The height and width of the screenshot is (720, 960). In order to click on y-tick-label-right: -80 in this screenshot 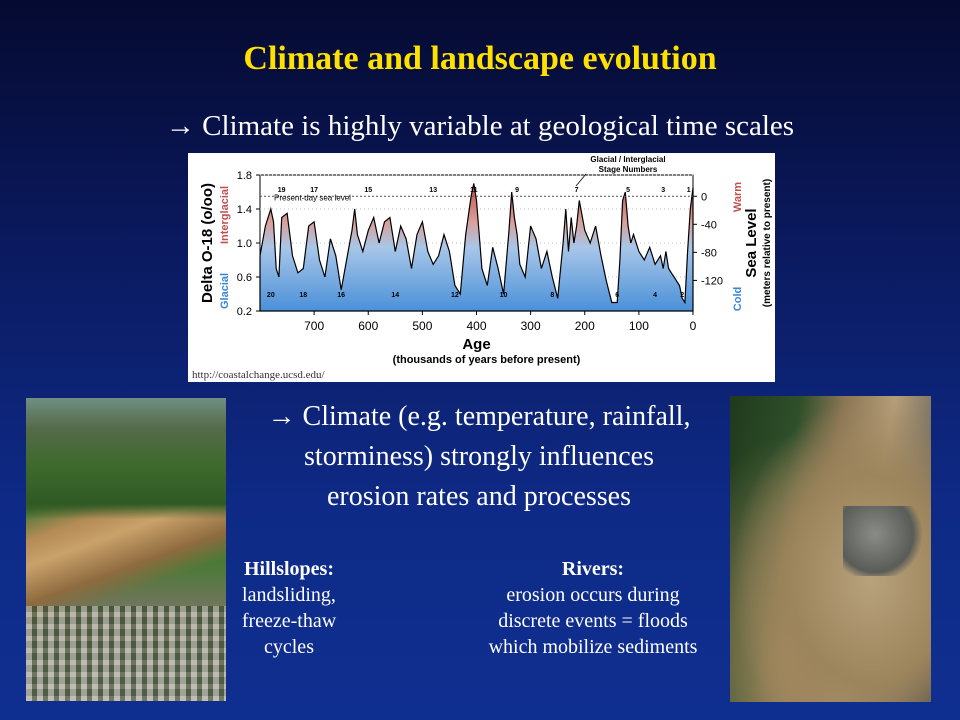, I will do `click(709, 253)`.